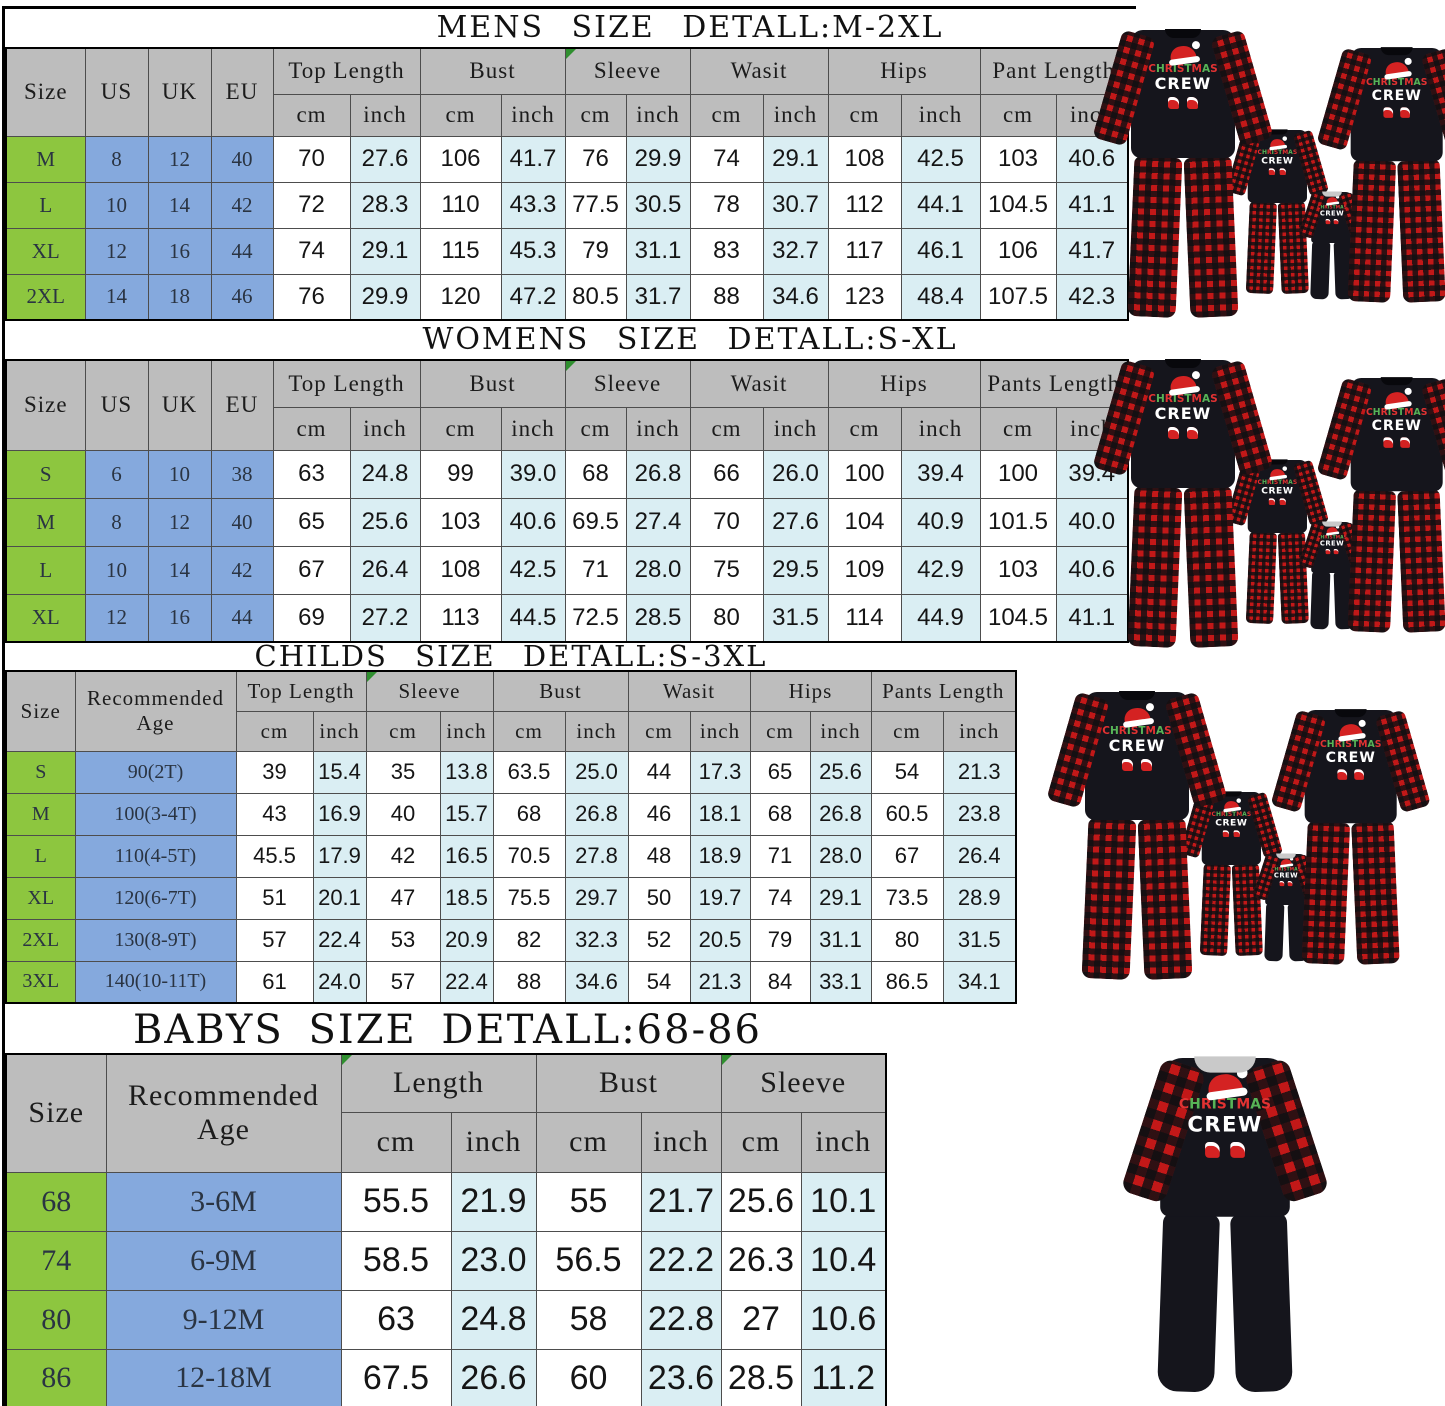 This screenshot has height=1406, width=1445. What do you see at coordinates (940, 205) in the screenshot?
I see `measurement-cell: 44.1` at bounding box center [940, 205].